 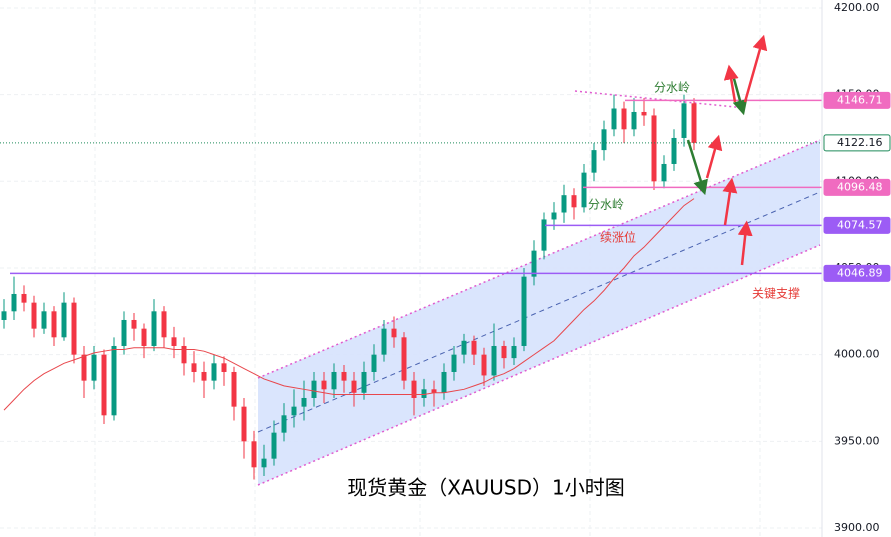 I want to click on price-tag-label: 4146.71, so click(x=860, y=99).